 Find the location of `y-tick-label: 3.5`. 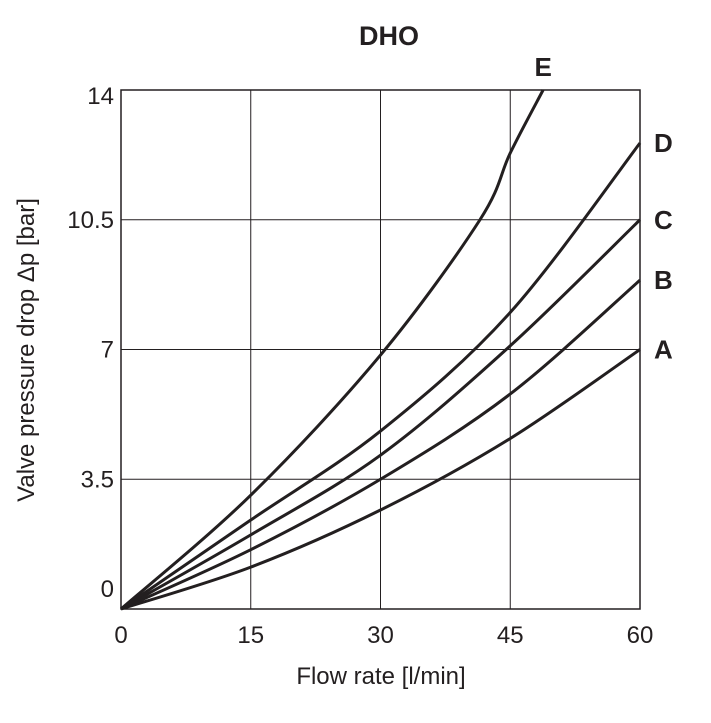

y-tick-label: 3.5 is located at coordinates (97, 479).